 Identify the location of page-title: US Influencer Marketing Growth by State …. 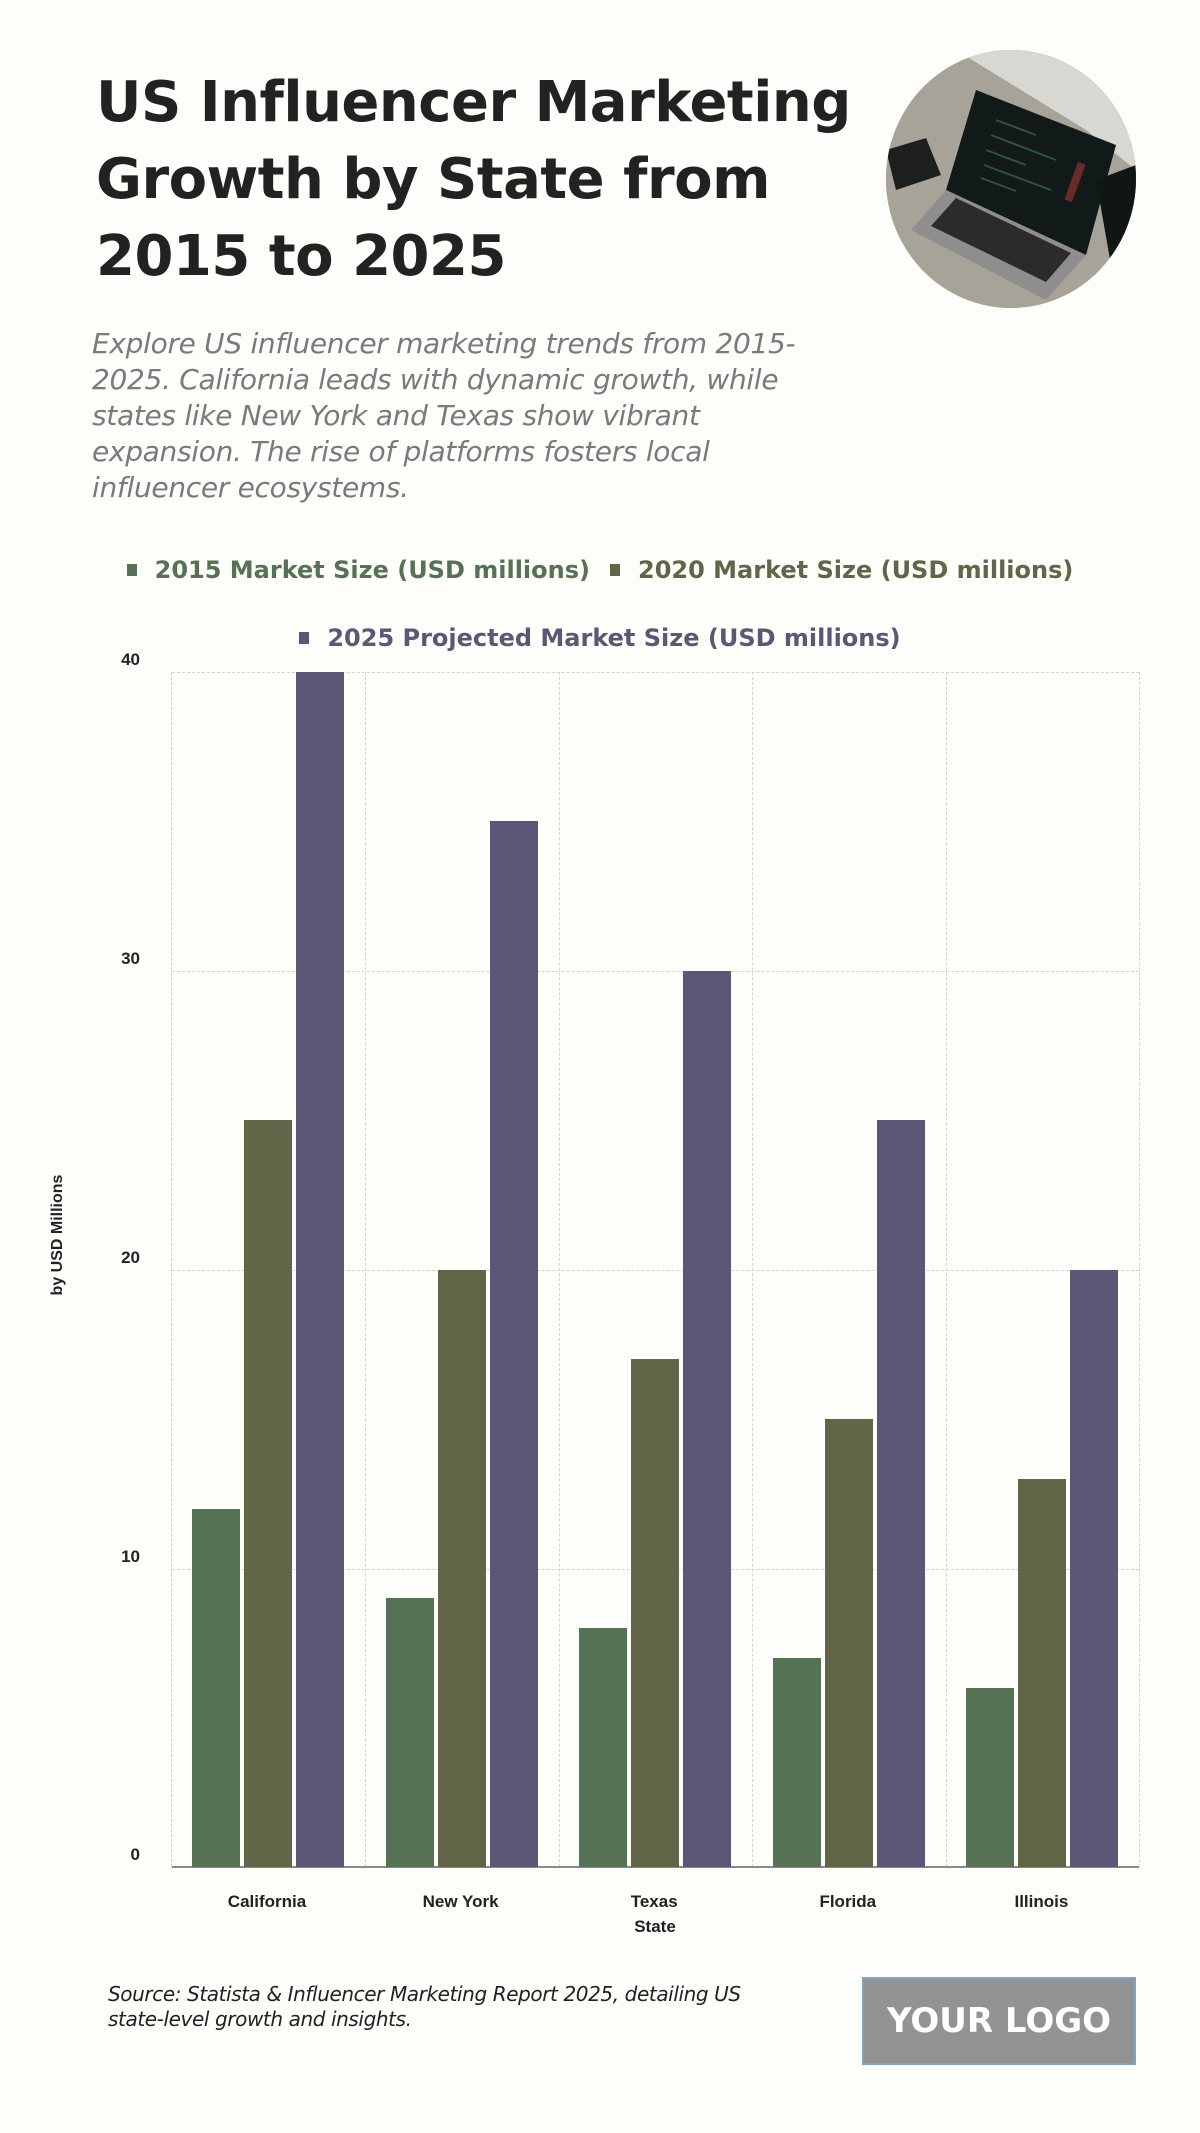
(473, 179).